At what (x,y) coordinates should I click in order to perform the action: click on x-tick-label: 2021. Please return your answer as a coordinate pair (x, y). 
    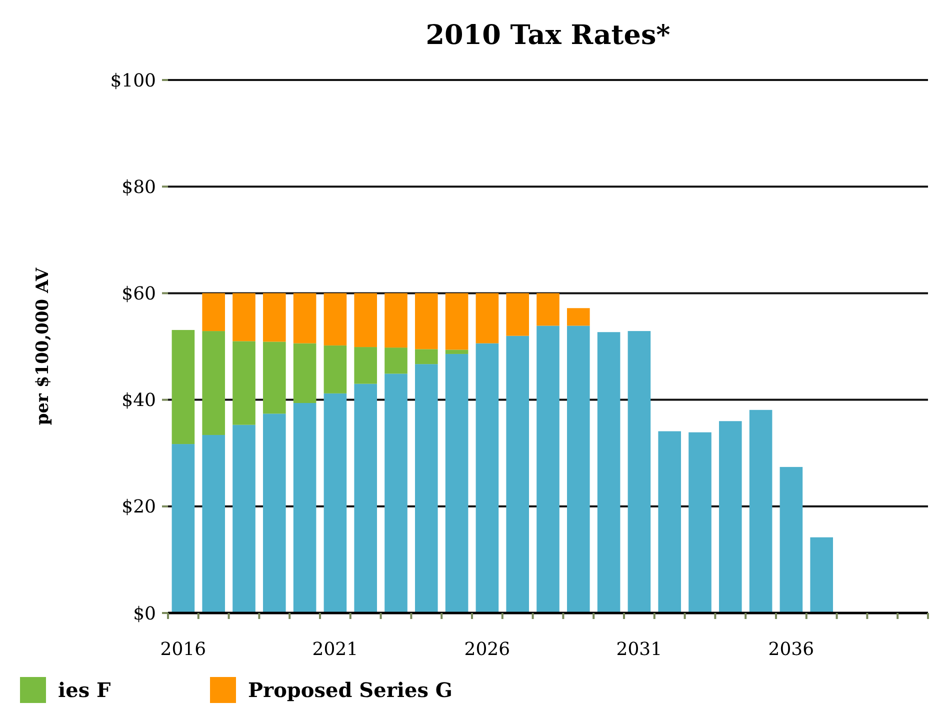
    Looking at the image, I should click on (335, 649).